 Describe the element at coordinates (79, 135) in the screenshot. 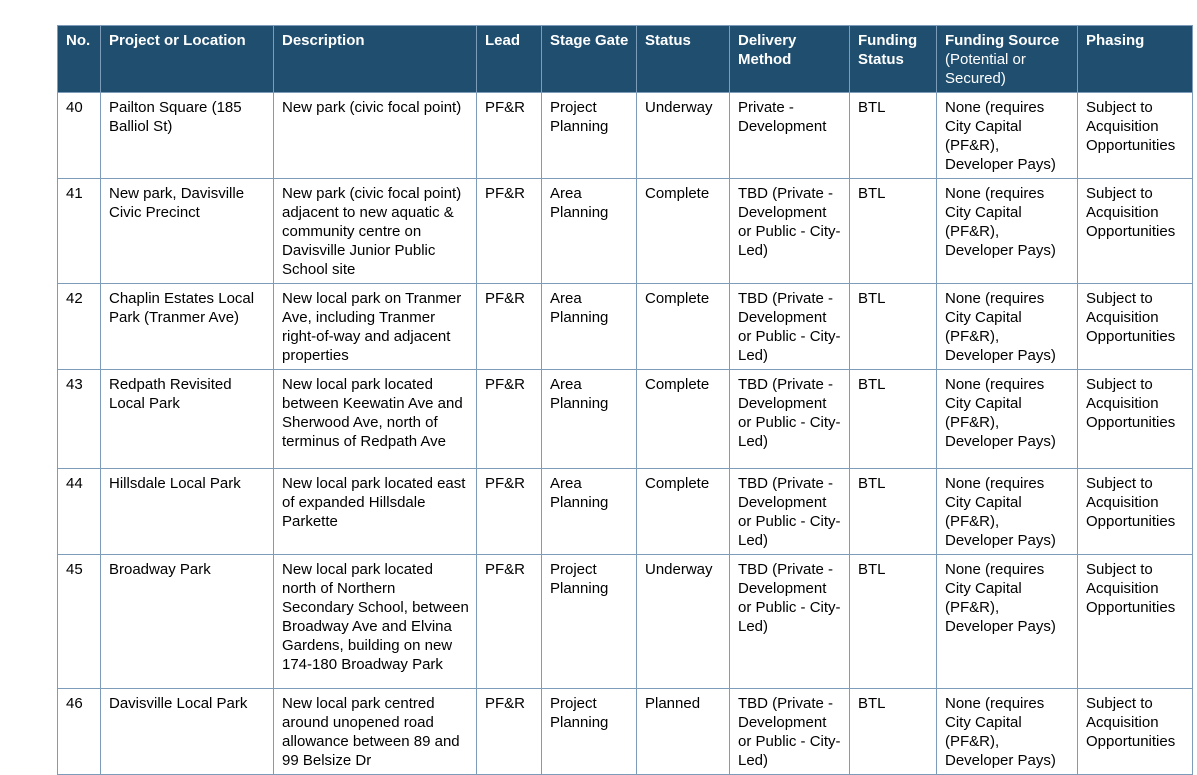

I see `cell-no: 40` at that location.